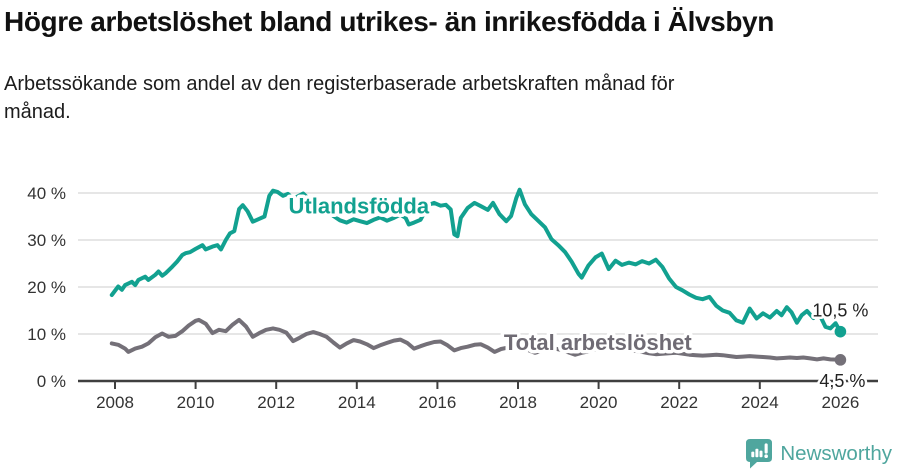 This screenshot has width=900, height=474. What do you see at coordinates (598, 342) in the screenshot?
I see `series-label-1: Total arbetslöshet` at bounding box center [598, 342].